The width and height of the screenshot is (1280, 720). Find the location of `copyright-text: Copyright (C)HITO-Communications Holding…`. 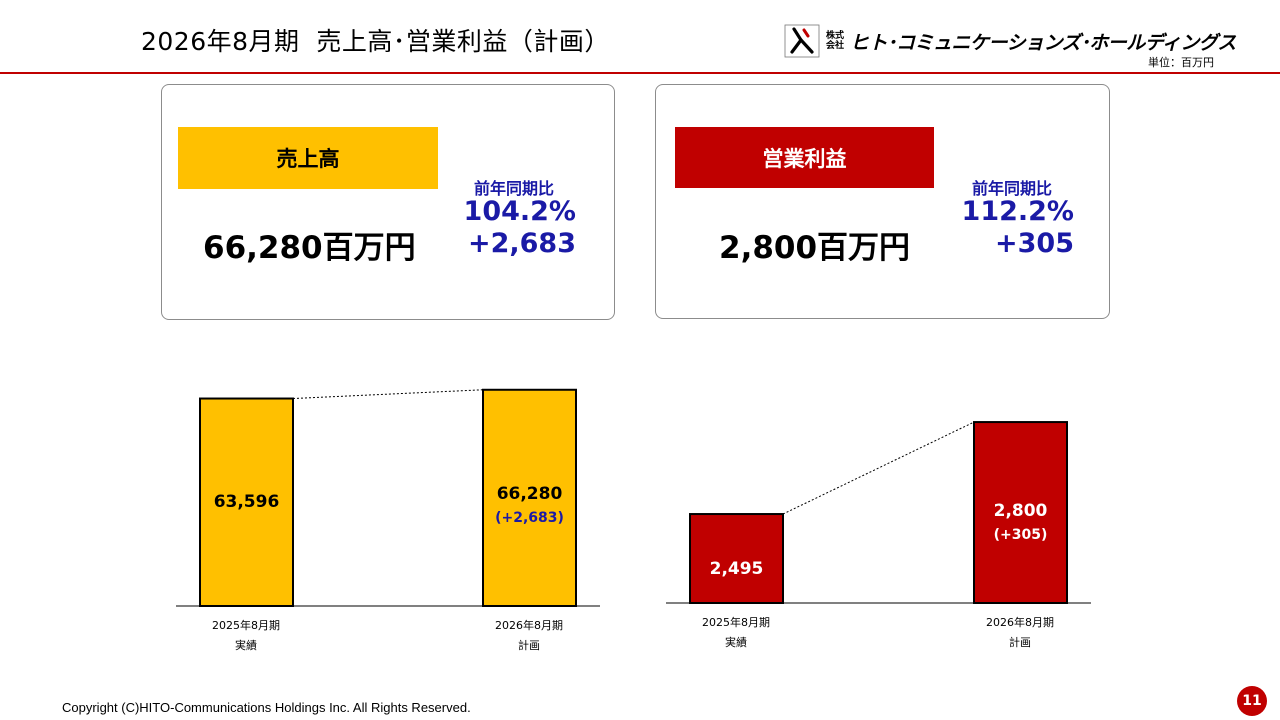

copyright-text: Copyright (C)HITO-Communications Holding… is located at coordinates (266, 707).